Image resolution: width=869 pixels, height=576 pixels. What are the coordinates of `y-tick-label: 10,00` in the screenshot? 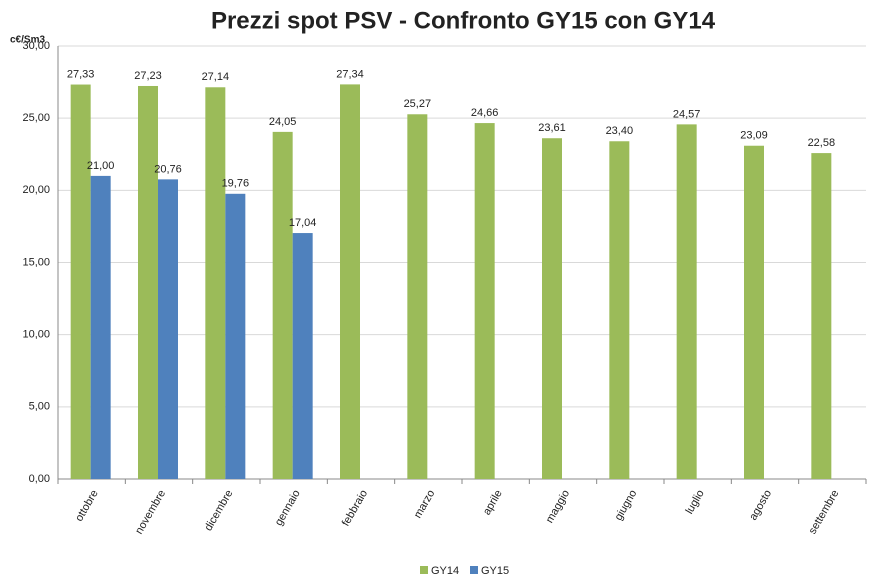 It's located at (36, 335).